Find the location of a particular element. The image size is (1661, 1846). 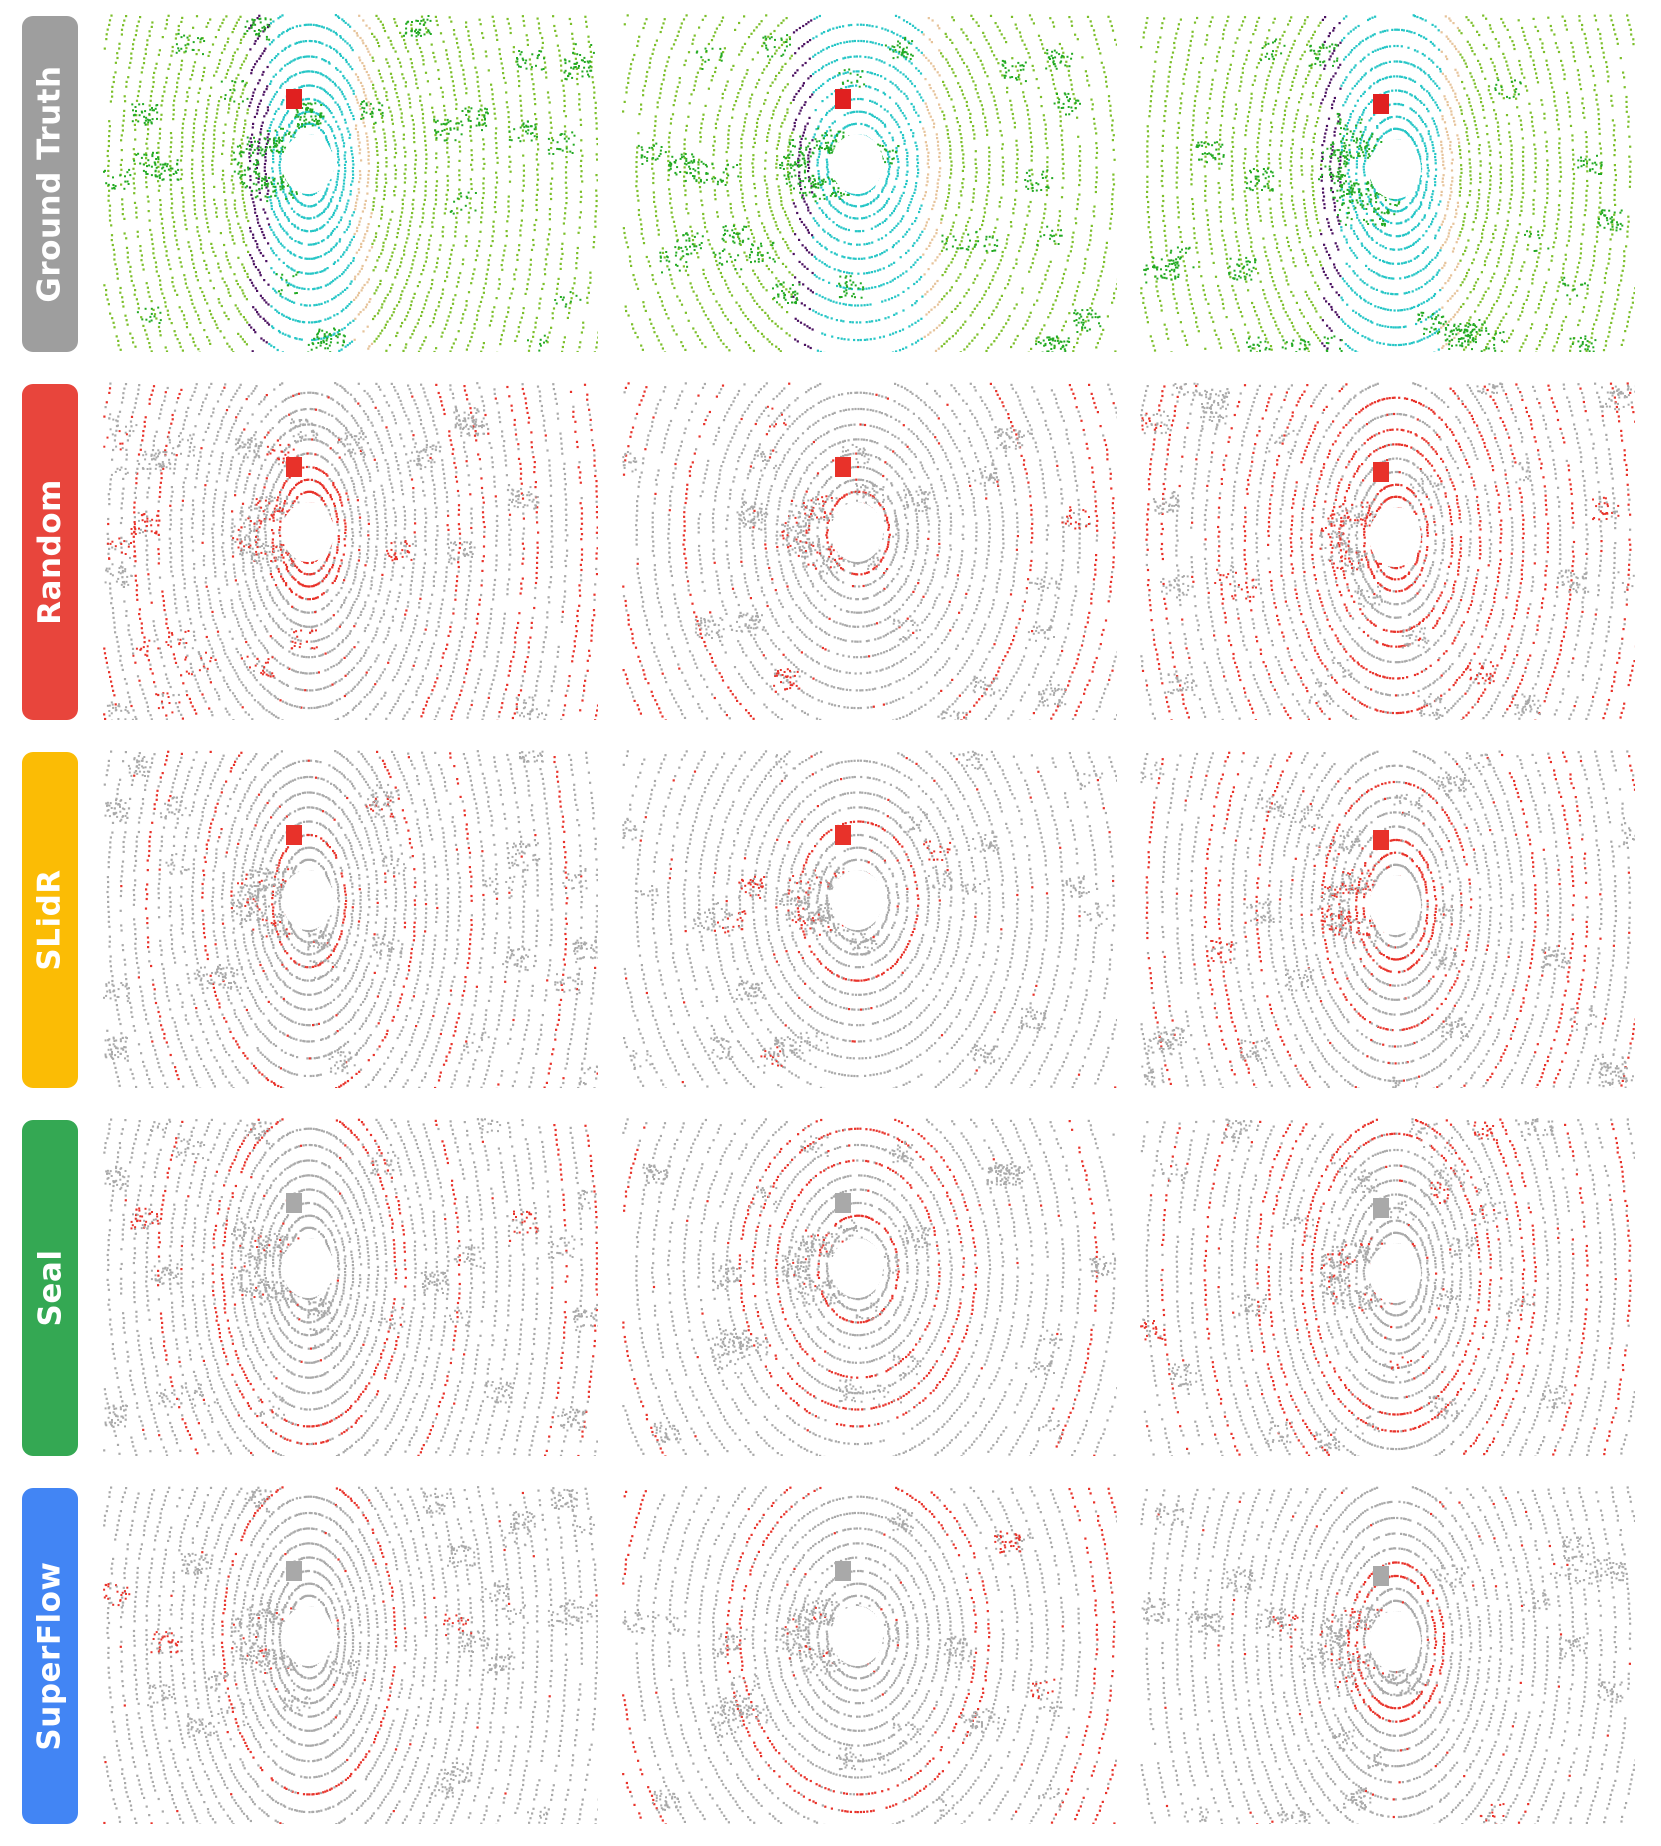

row-label-random: Random is located at coordinates (50, 552).